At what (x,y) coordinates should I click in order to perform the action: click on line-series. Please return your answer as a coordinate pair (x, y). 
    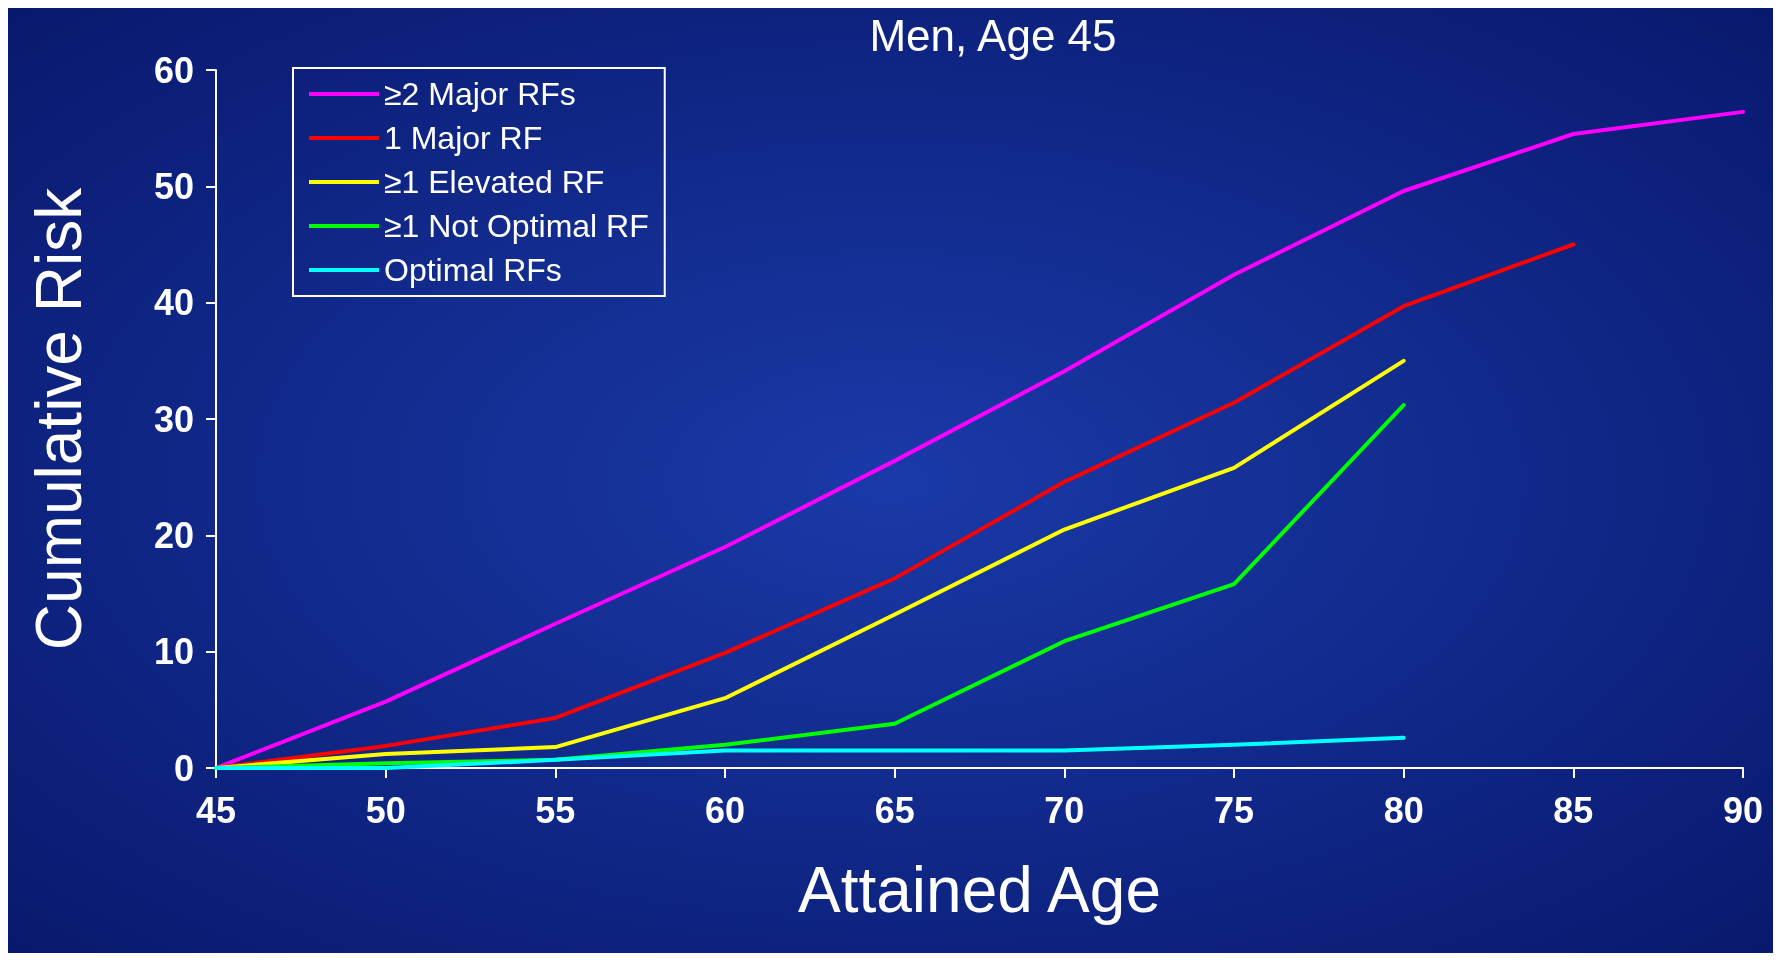
    Looking at the image, I should click on (810, 752).